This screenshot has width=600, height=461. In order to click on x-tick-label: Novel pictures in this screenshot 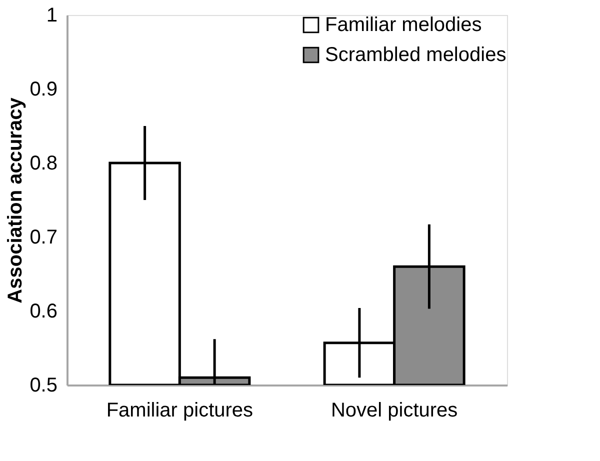, I will do `click(394, 411)`.